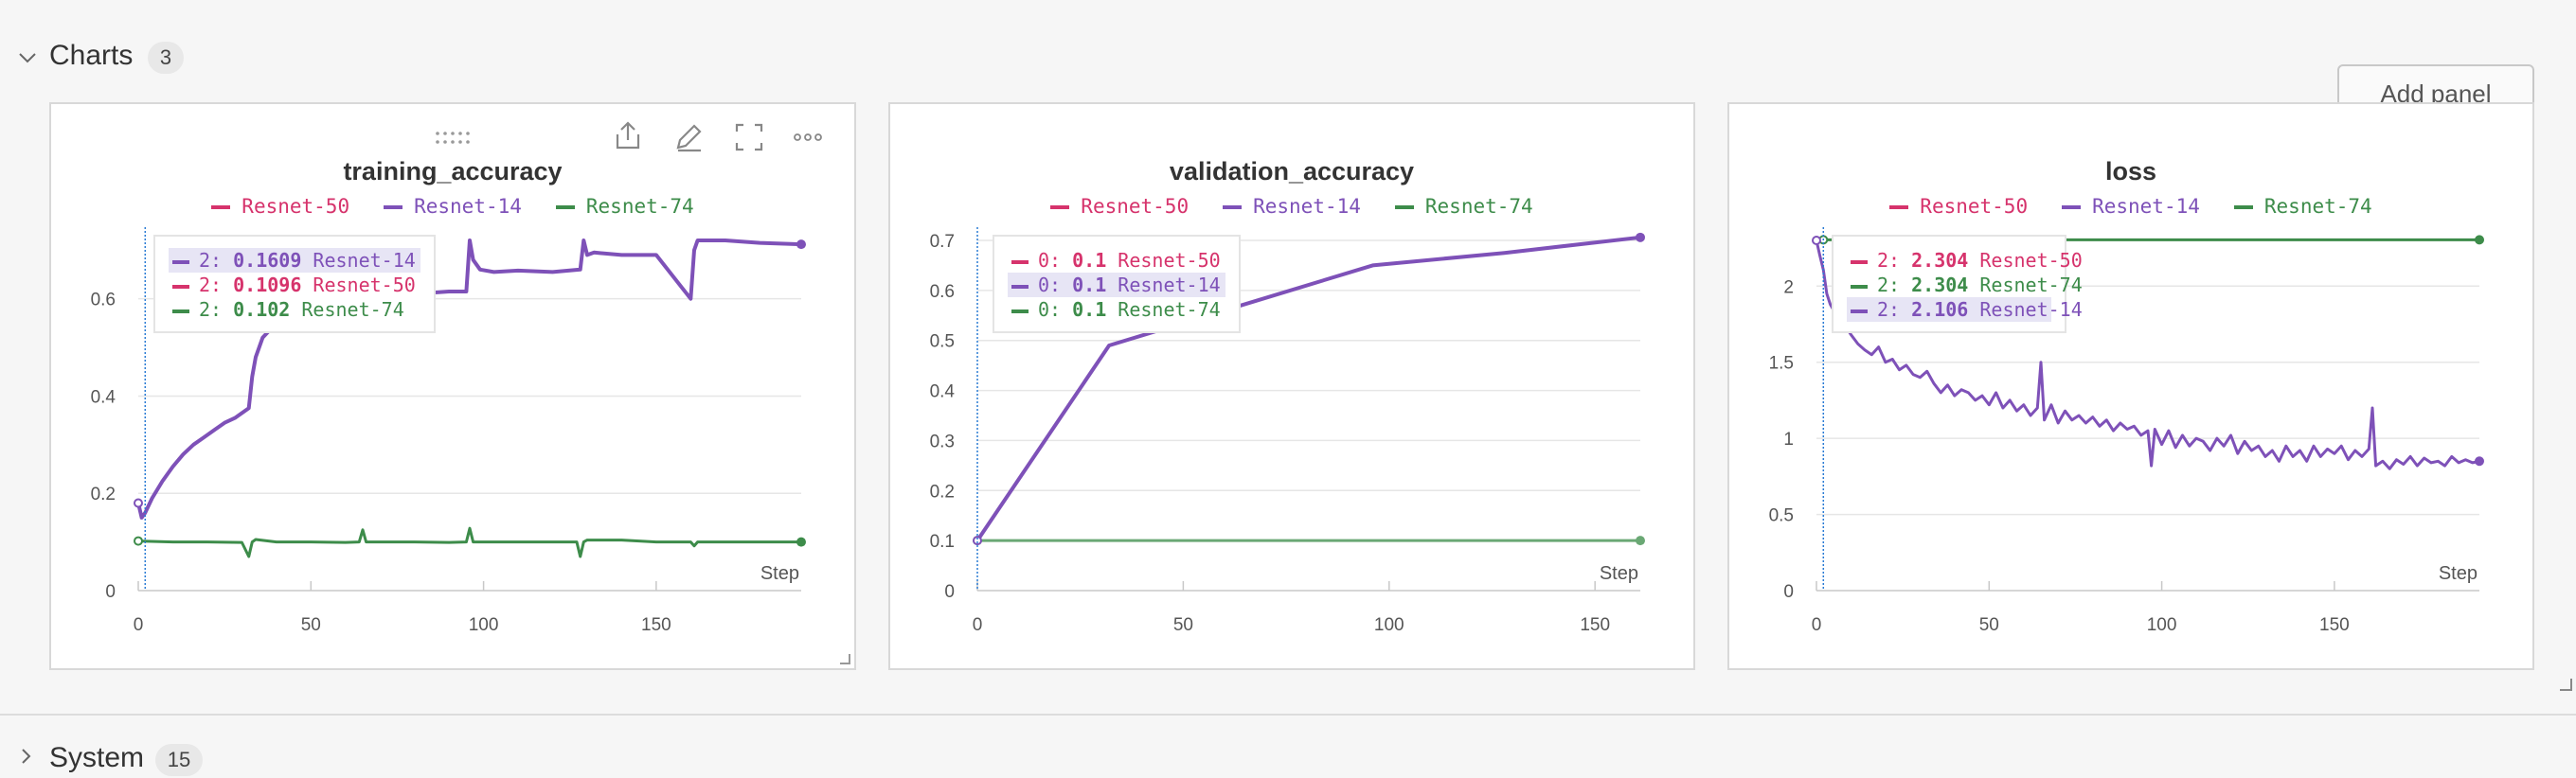  What do you see at coordinates (978, 625) in the screenshot?
I see `x-tick-label: 0` at bounding box center [978, 625].